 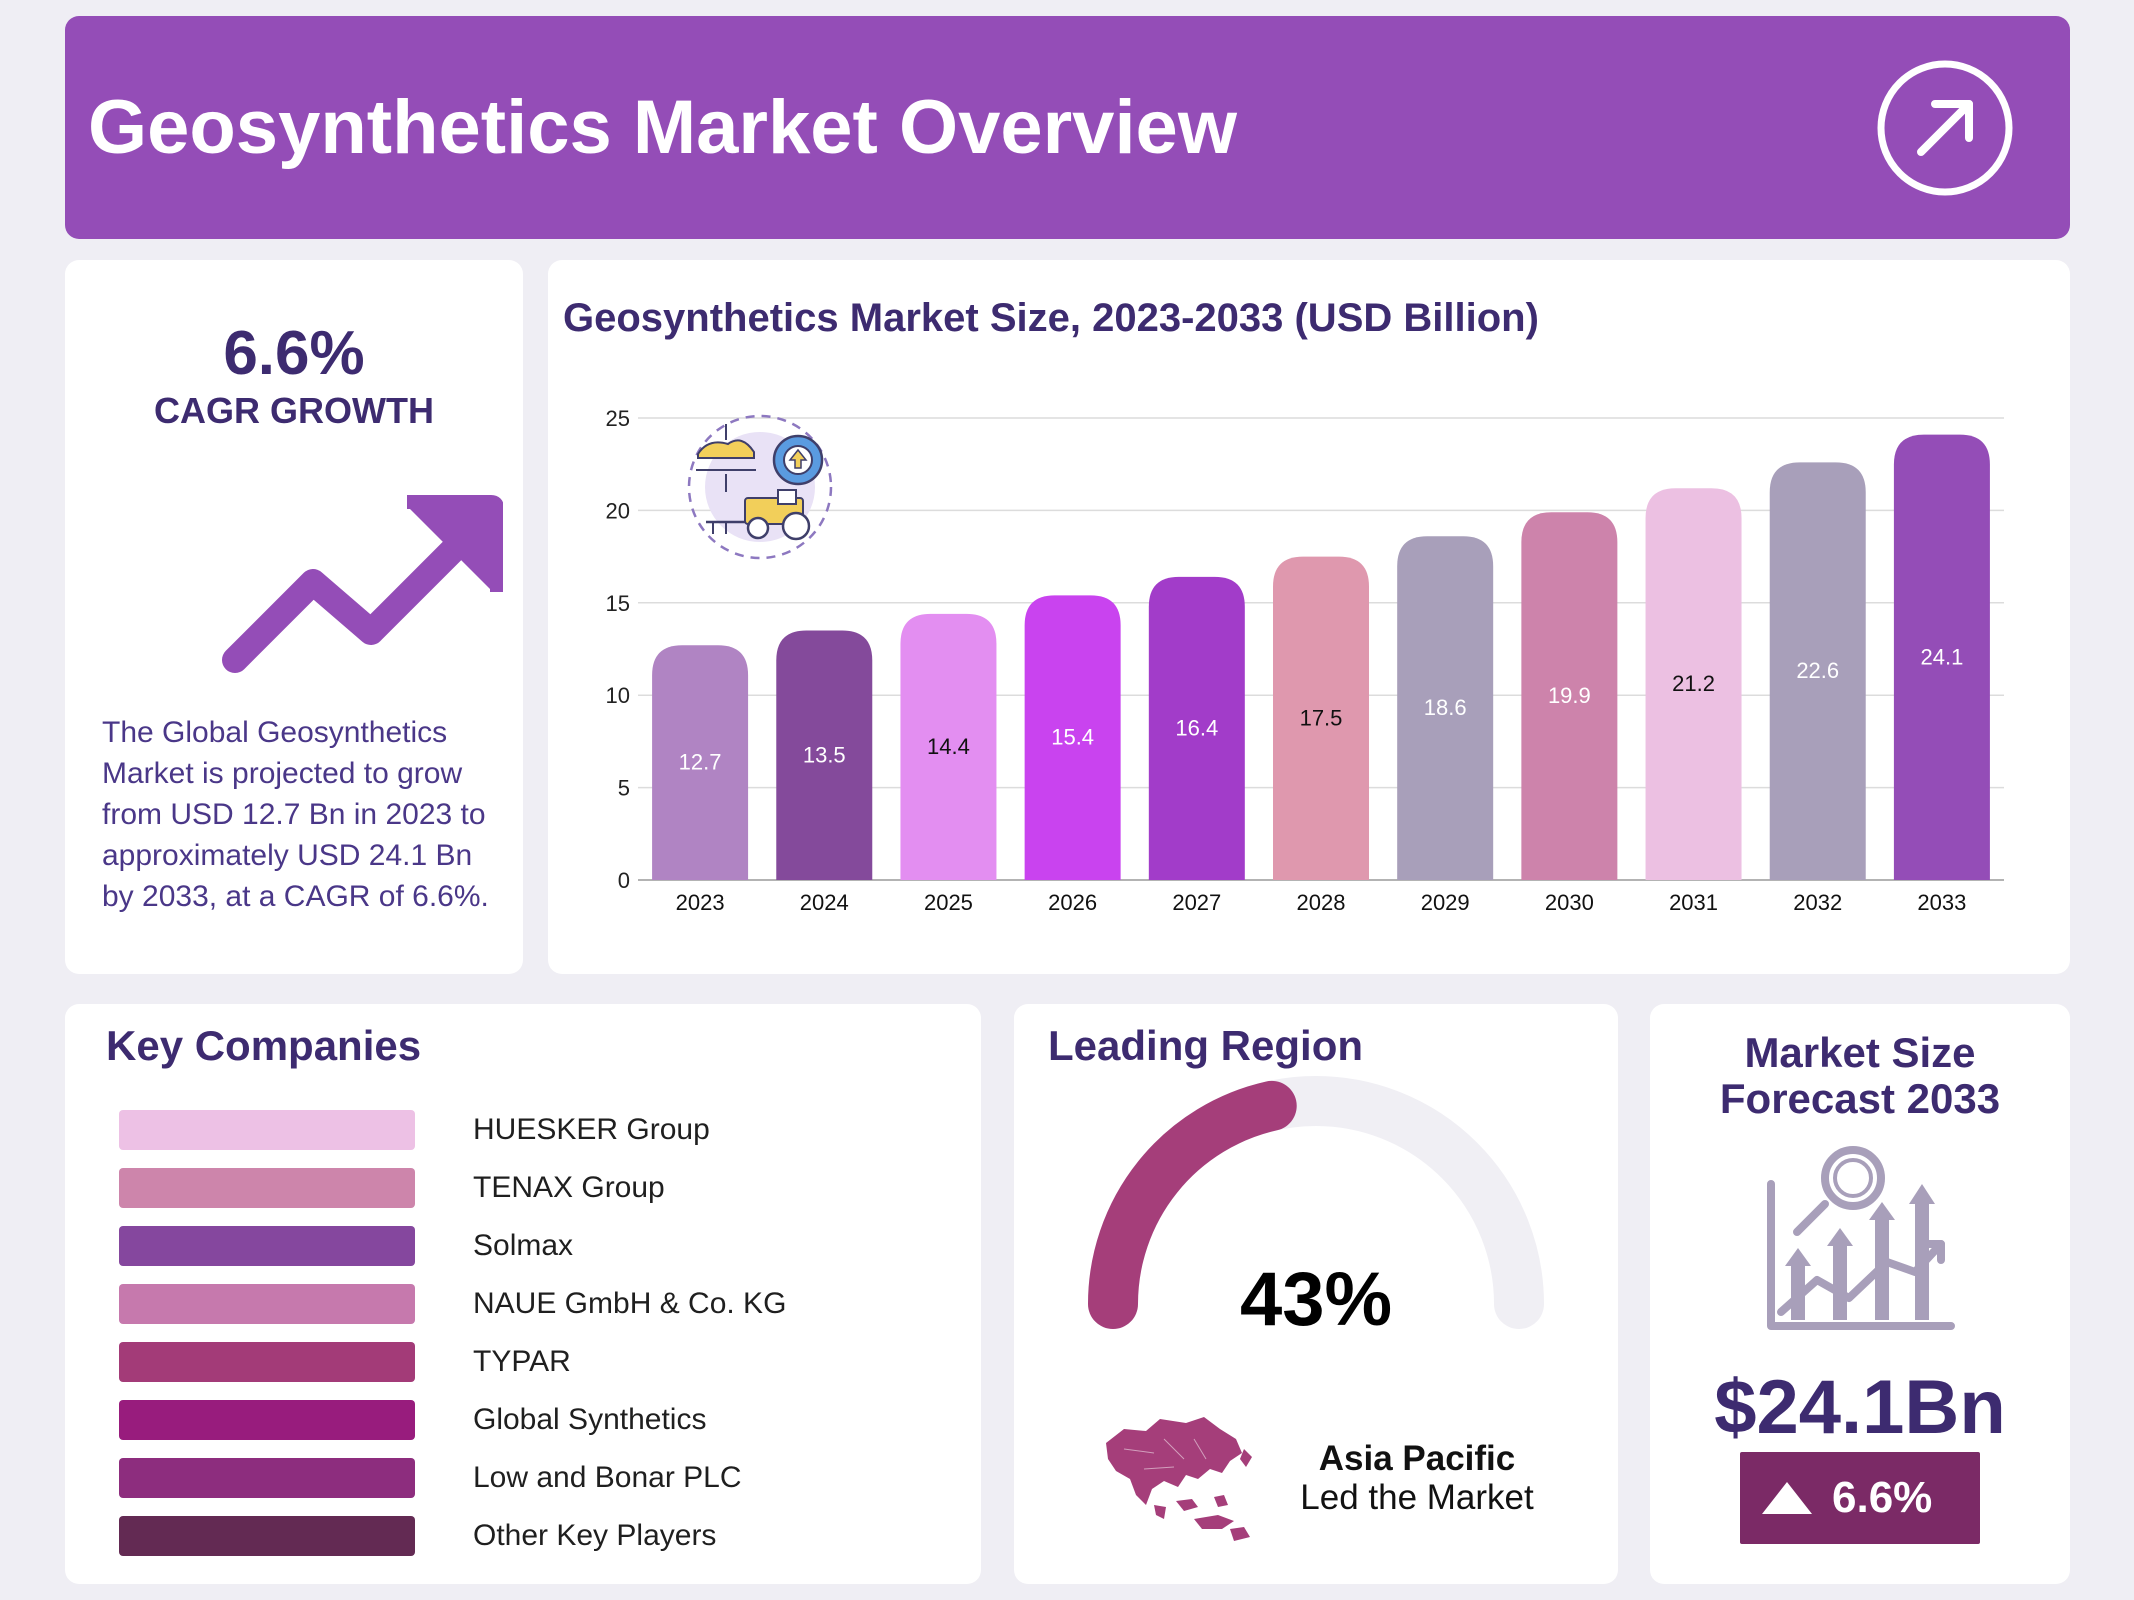 I want to click on bar-2030, so click(x=1569, y=696).